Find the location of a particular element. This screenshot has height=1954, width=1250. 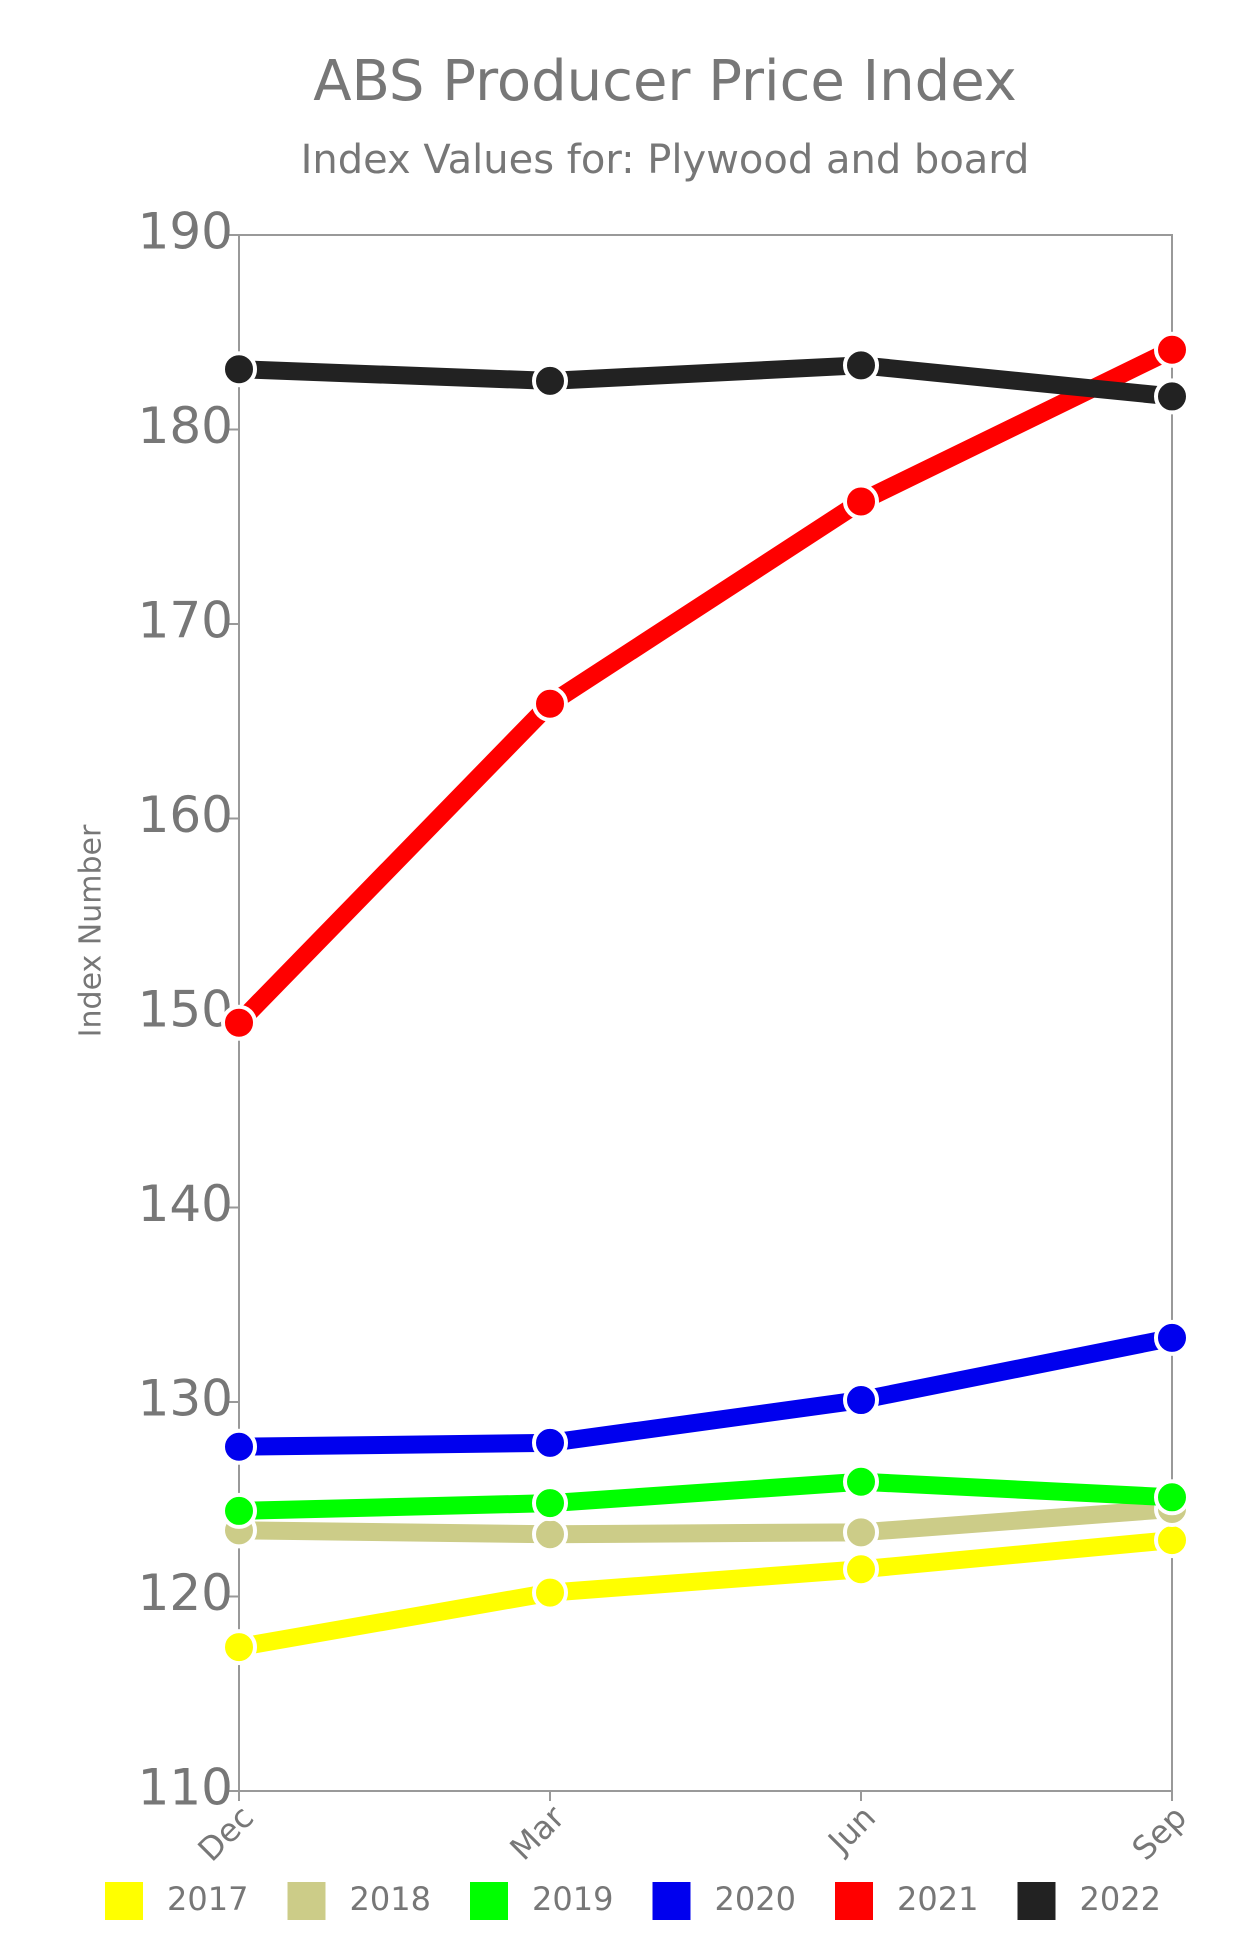

y-tick-label: 140 is located at coordinates (185, 1204).